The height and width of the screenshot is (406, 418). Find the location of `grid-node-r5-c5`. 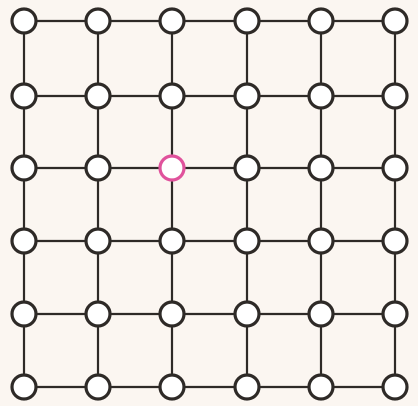

grid-node-r5-c5 is located at coordinates (395, 387).